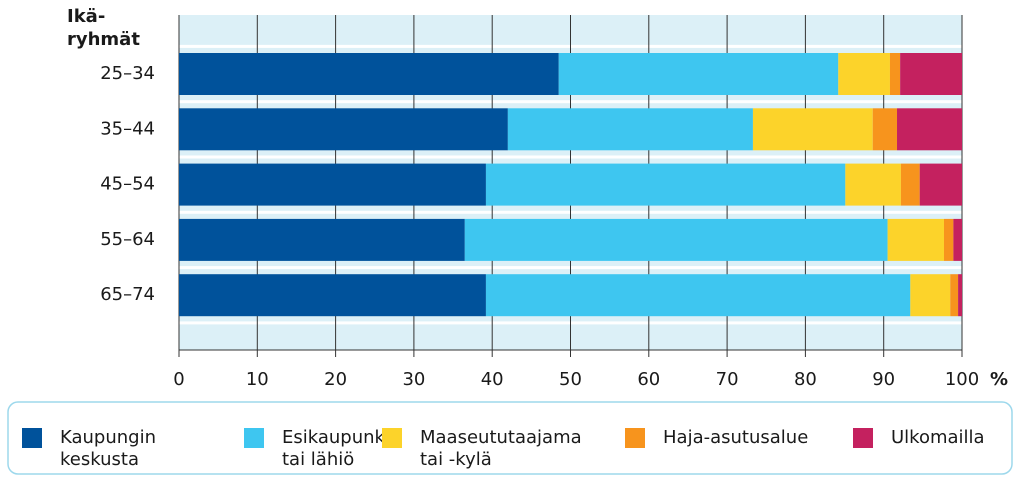  What do you see at coordinates (257, 379) in the screenshot?
I see `x-tick-label: 10` at bounding box center [257, 379].